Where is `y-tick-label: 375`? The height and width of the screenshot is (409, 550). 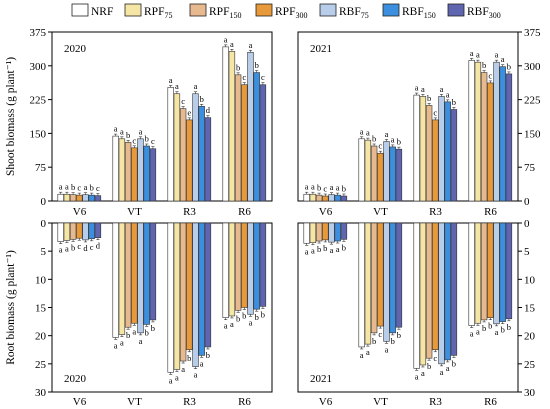
y-tick-label: 375 is located at coordinates (532, 33).